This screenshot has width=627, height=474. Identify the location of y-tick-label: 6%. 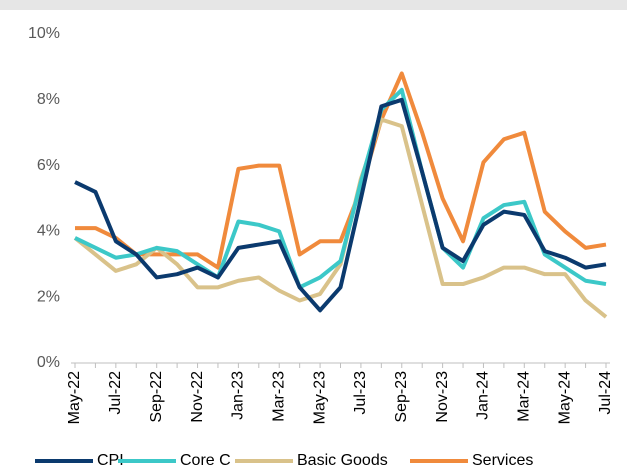
(48, 165).